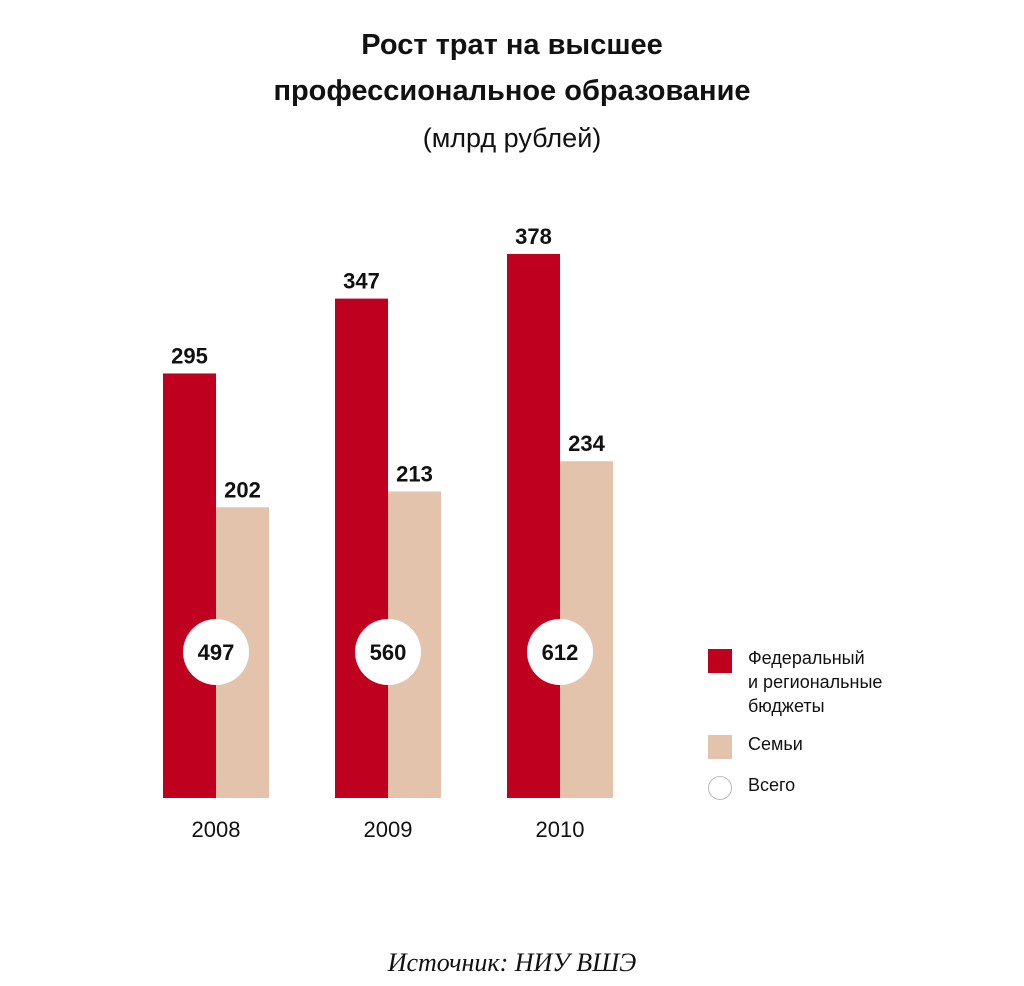  Describe the element at coordinates (189, 585) in the screenshot. I see `bar-budgets-2008` at that location.